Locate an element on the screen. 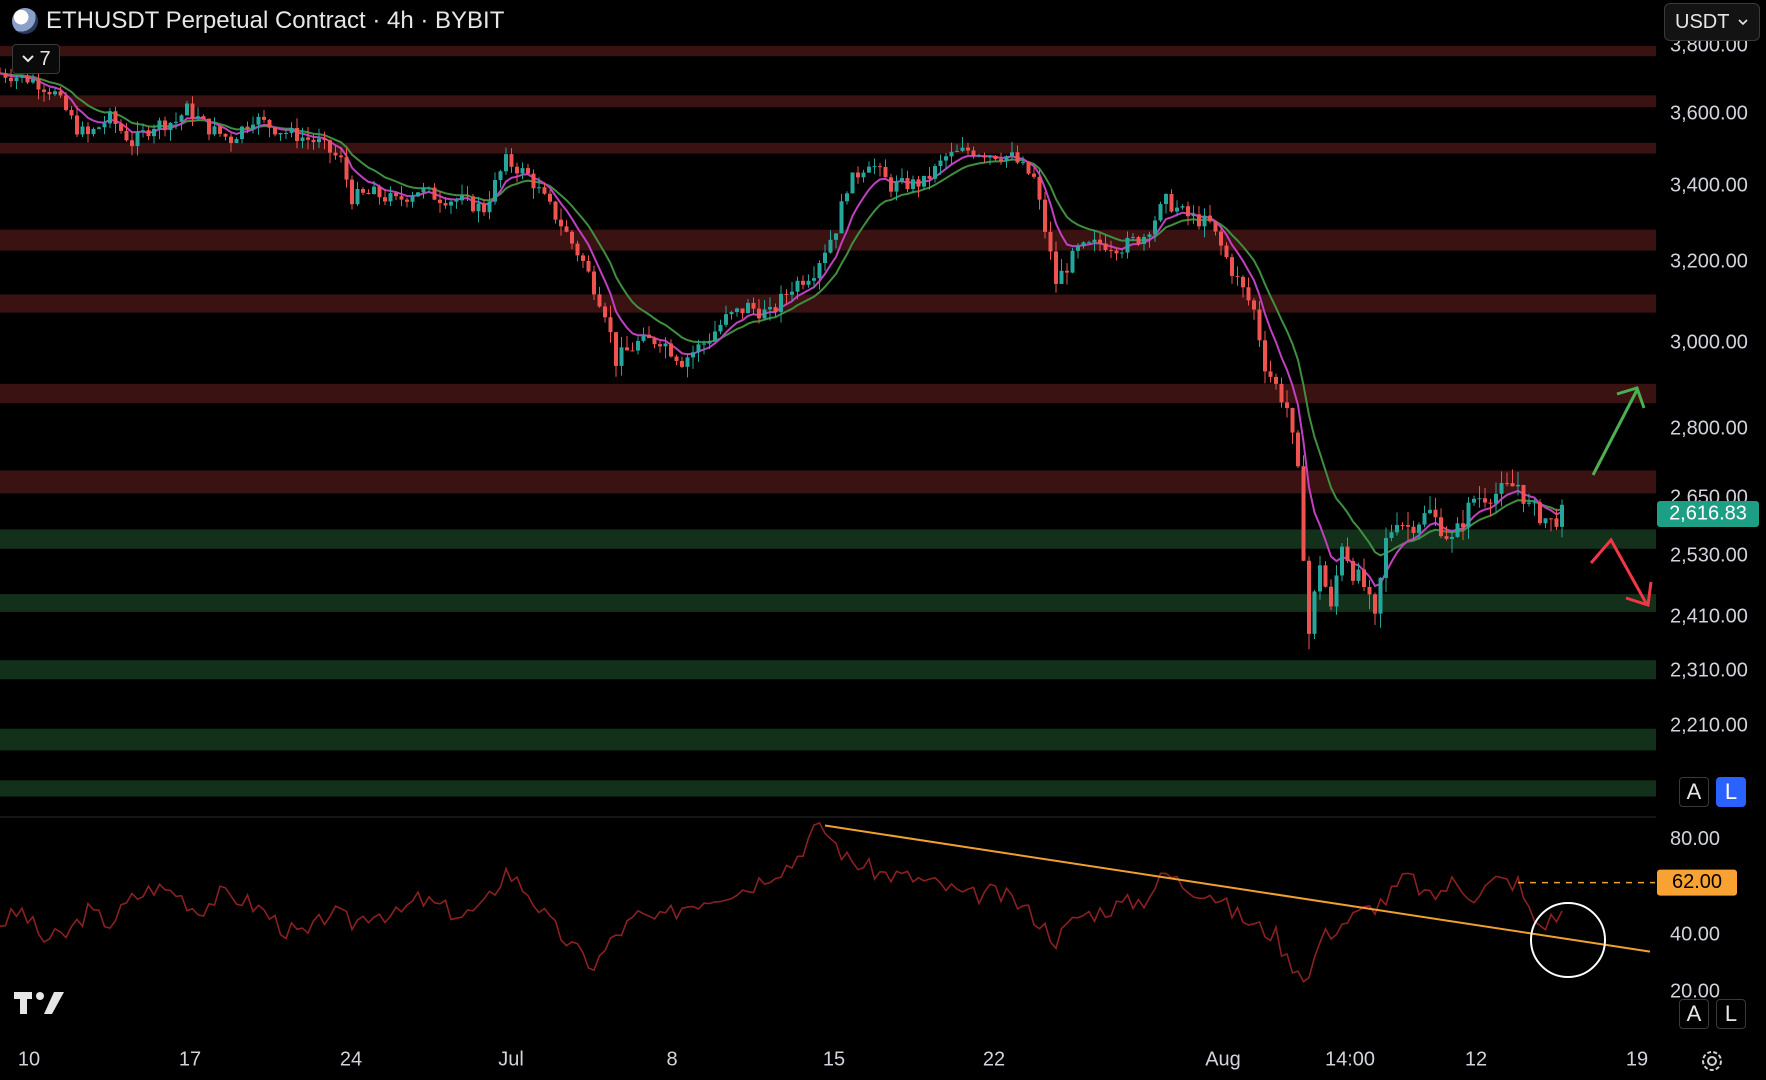  log-scale-button: L is located at coordinates (1731, 792).